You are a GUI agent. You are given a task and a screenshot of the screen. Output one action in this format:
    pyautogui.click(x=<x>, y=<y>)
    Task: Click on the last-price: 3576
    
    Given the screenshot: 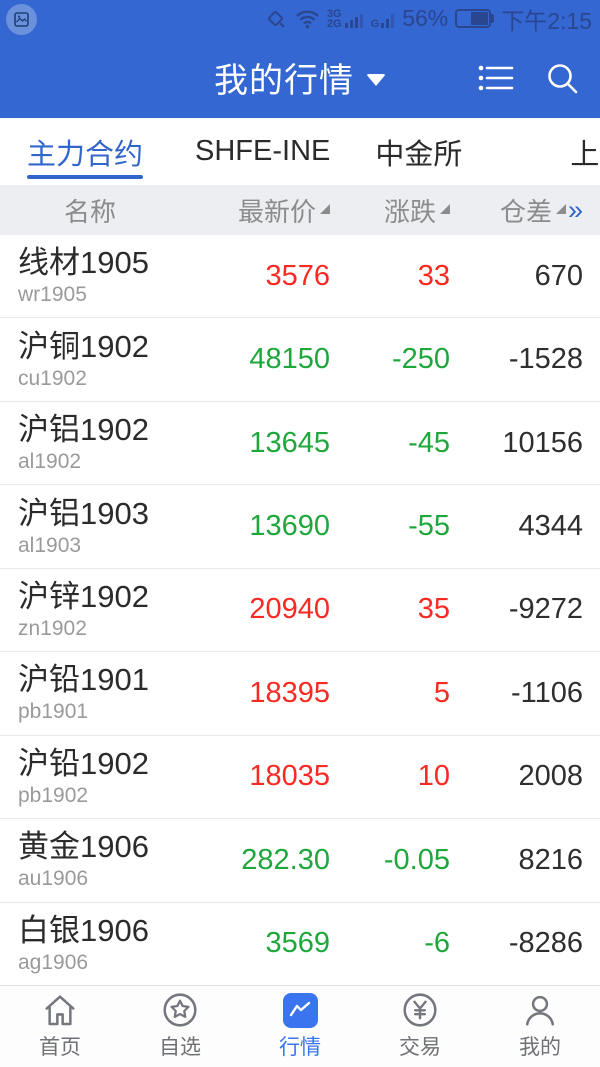 What is the action you would take?
    pyautogui.click(x=297, y=275)
    